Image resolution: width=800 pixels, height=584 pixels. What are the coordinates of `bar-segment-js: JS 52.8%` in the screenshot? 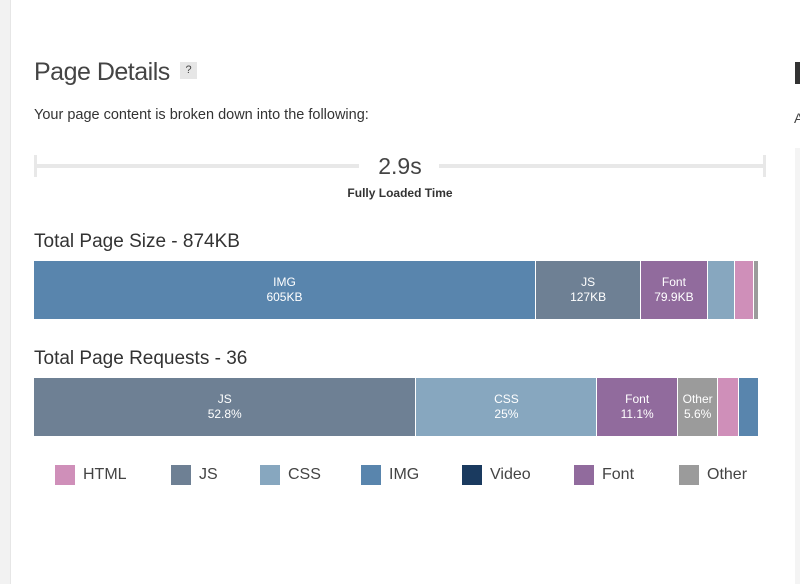 It's located at (225, 407).